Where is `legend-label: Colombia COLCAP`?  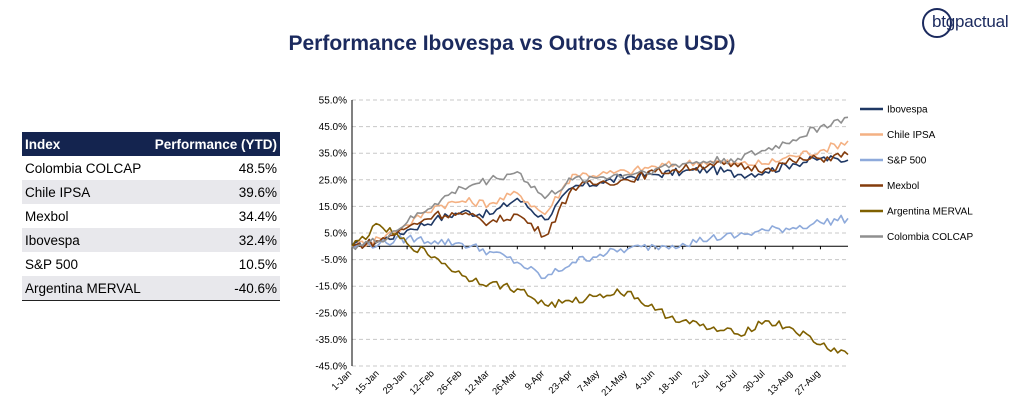 legend-label: Colombia COLCAP is located at coordinates (930, 237).